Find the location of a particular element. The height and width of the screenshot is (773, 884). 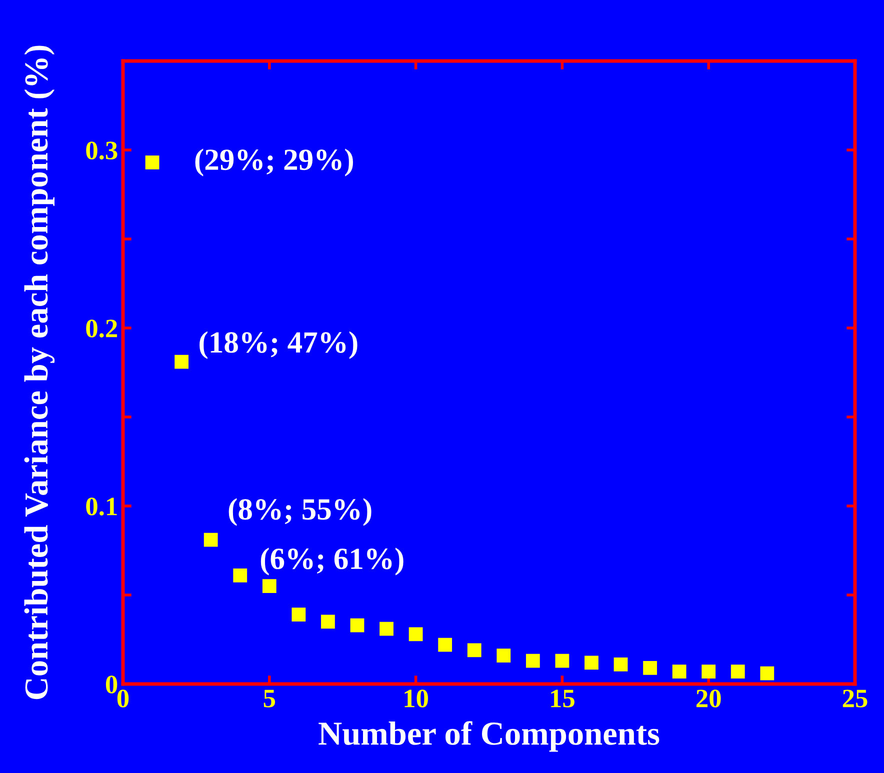

x-tick-label: 25 is located at coordinates (855, 699).